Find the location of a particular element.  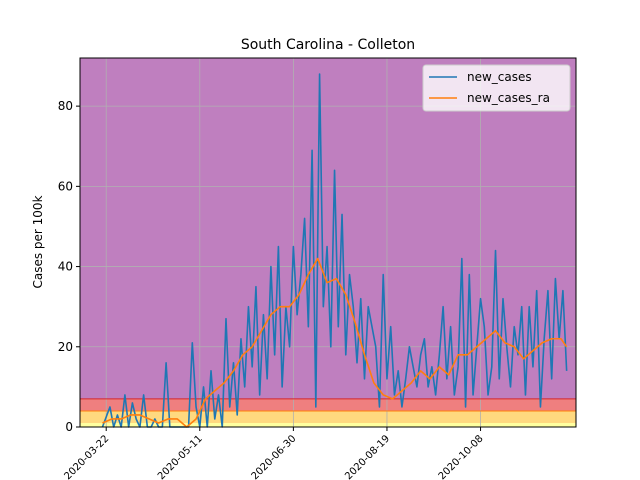

legend: new_cases new_cases_ra is located at coordinates (496, 88).